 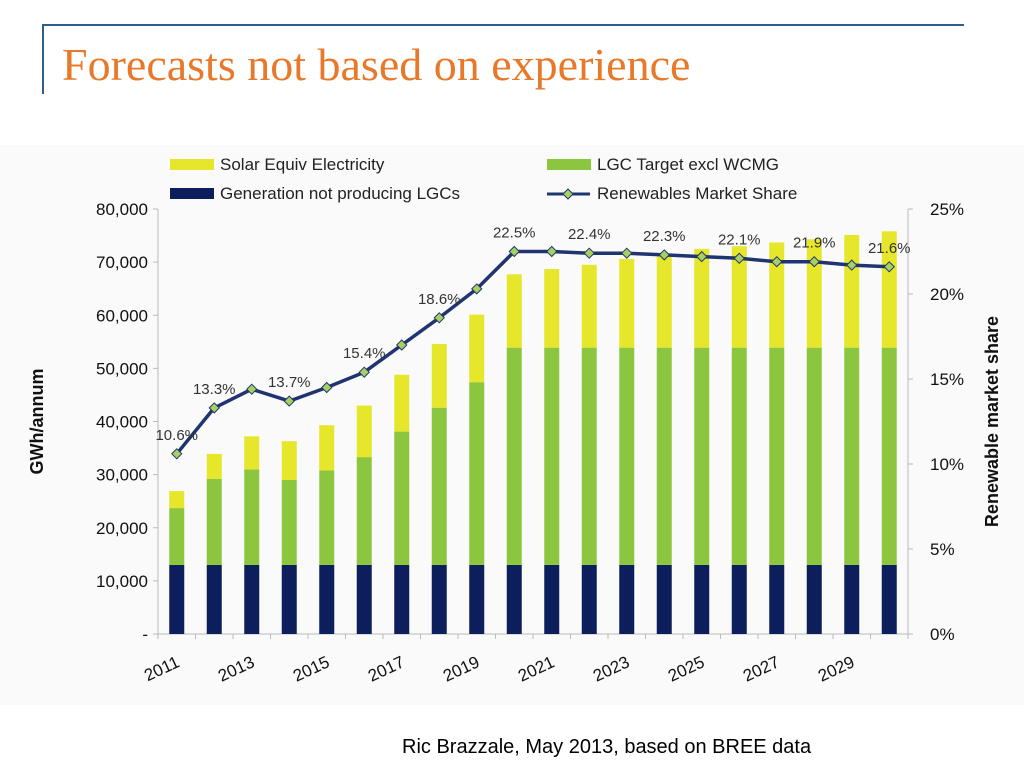 I want to click on legend-label: Renewables Market Share, so click(x=697, y=193).